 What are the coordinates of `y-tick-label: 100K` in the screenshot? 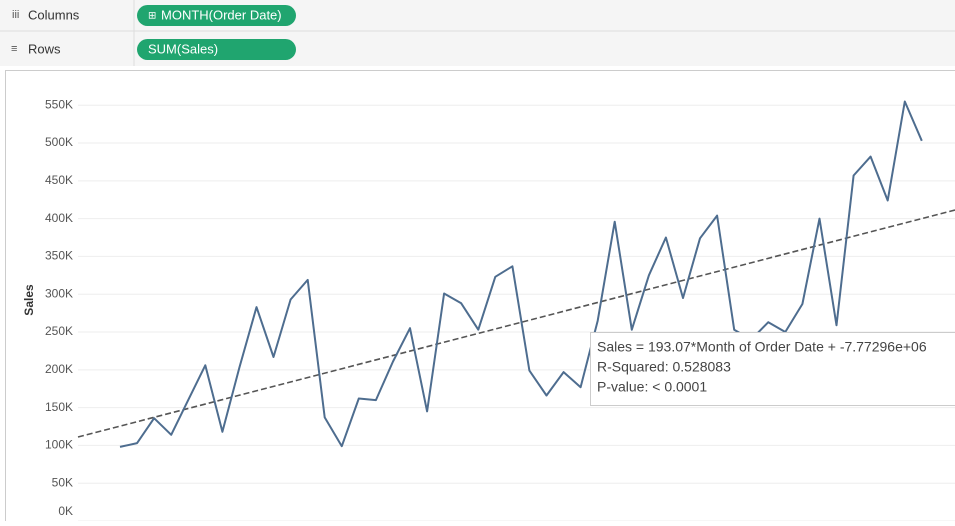 It's located at (59, 445).